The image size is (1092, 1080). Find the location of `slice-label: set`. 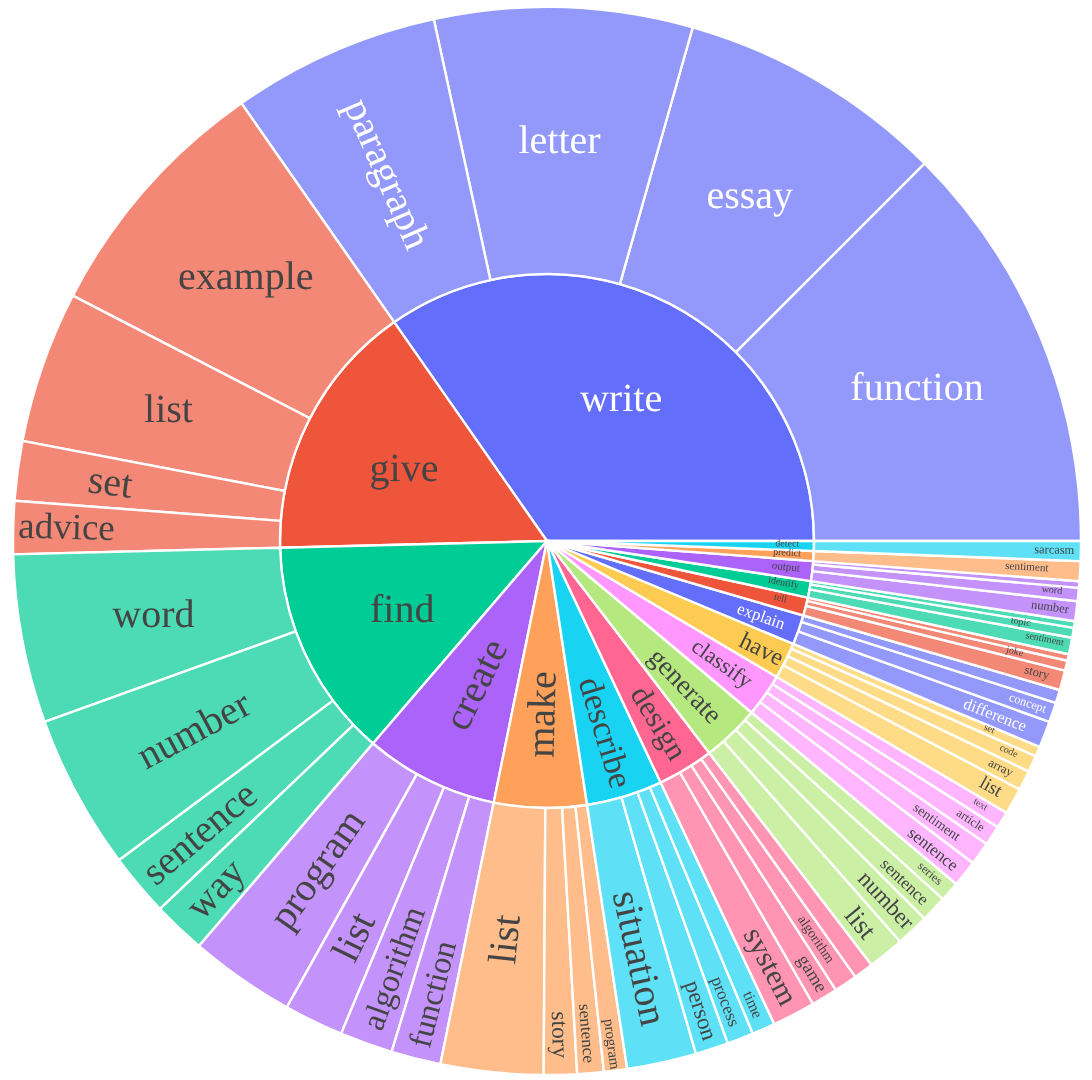

slice-label: set is located at coordinates (111, 483).